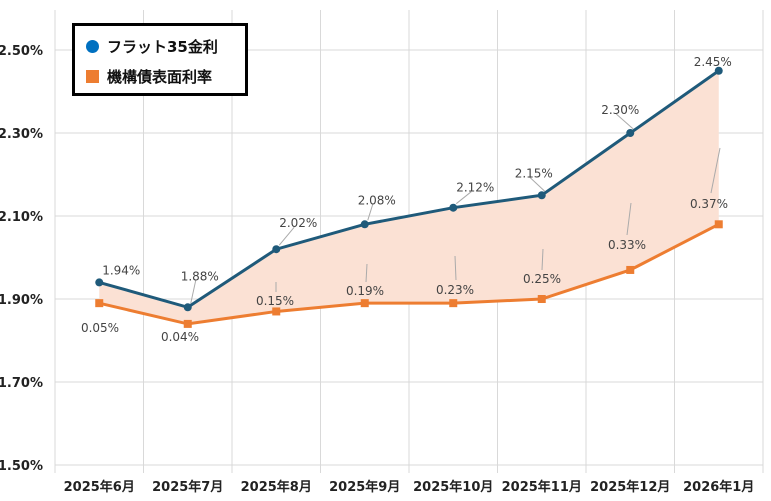 Image resolution: width=771 pixels, height=501 pixels. Describe the element at coordinates (121, 270) in the screenshot. I see `data-label: 1.94%` at that location.